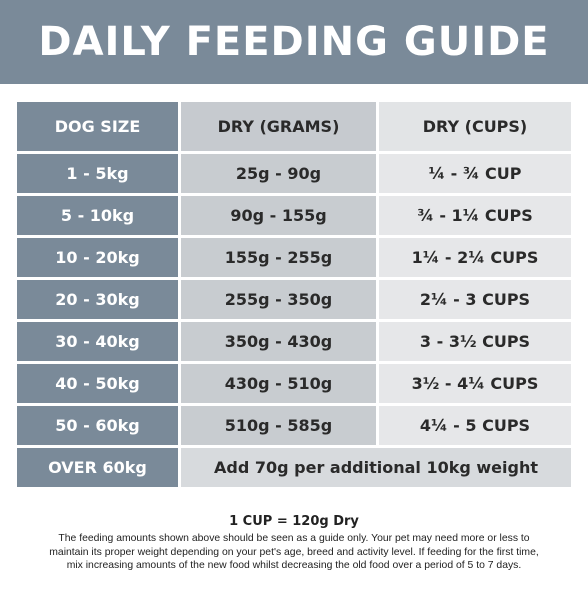 The width and height of the screenshot is (588, 598). I want to click on row-size-over-60: OVER 60kg, so click(97, 467).